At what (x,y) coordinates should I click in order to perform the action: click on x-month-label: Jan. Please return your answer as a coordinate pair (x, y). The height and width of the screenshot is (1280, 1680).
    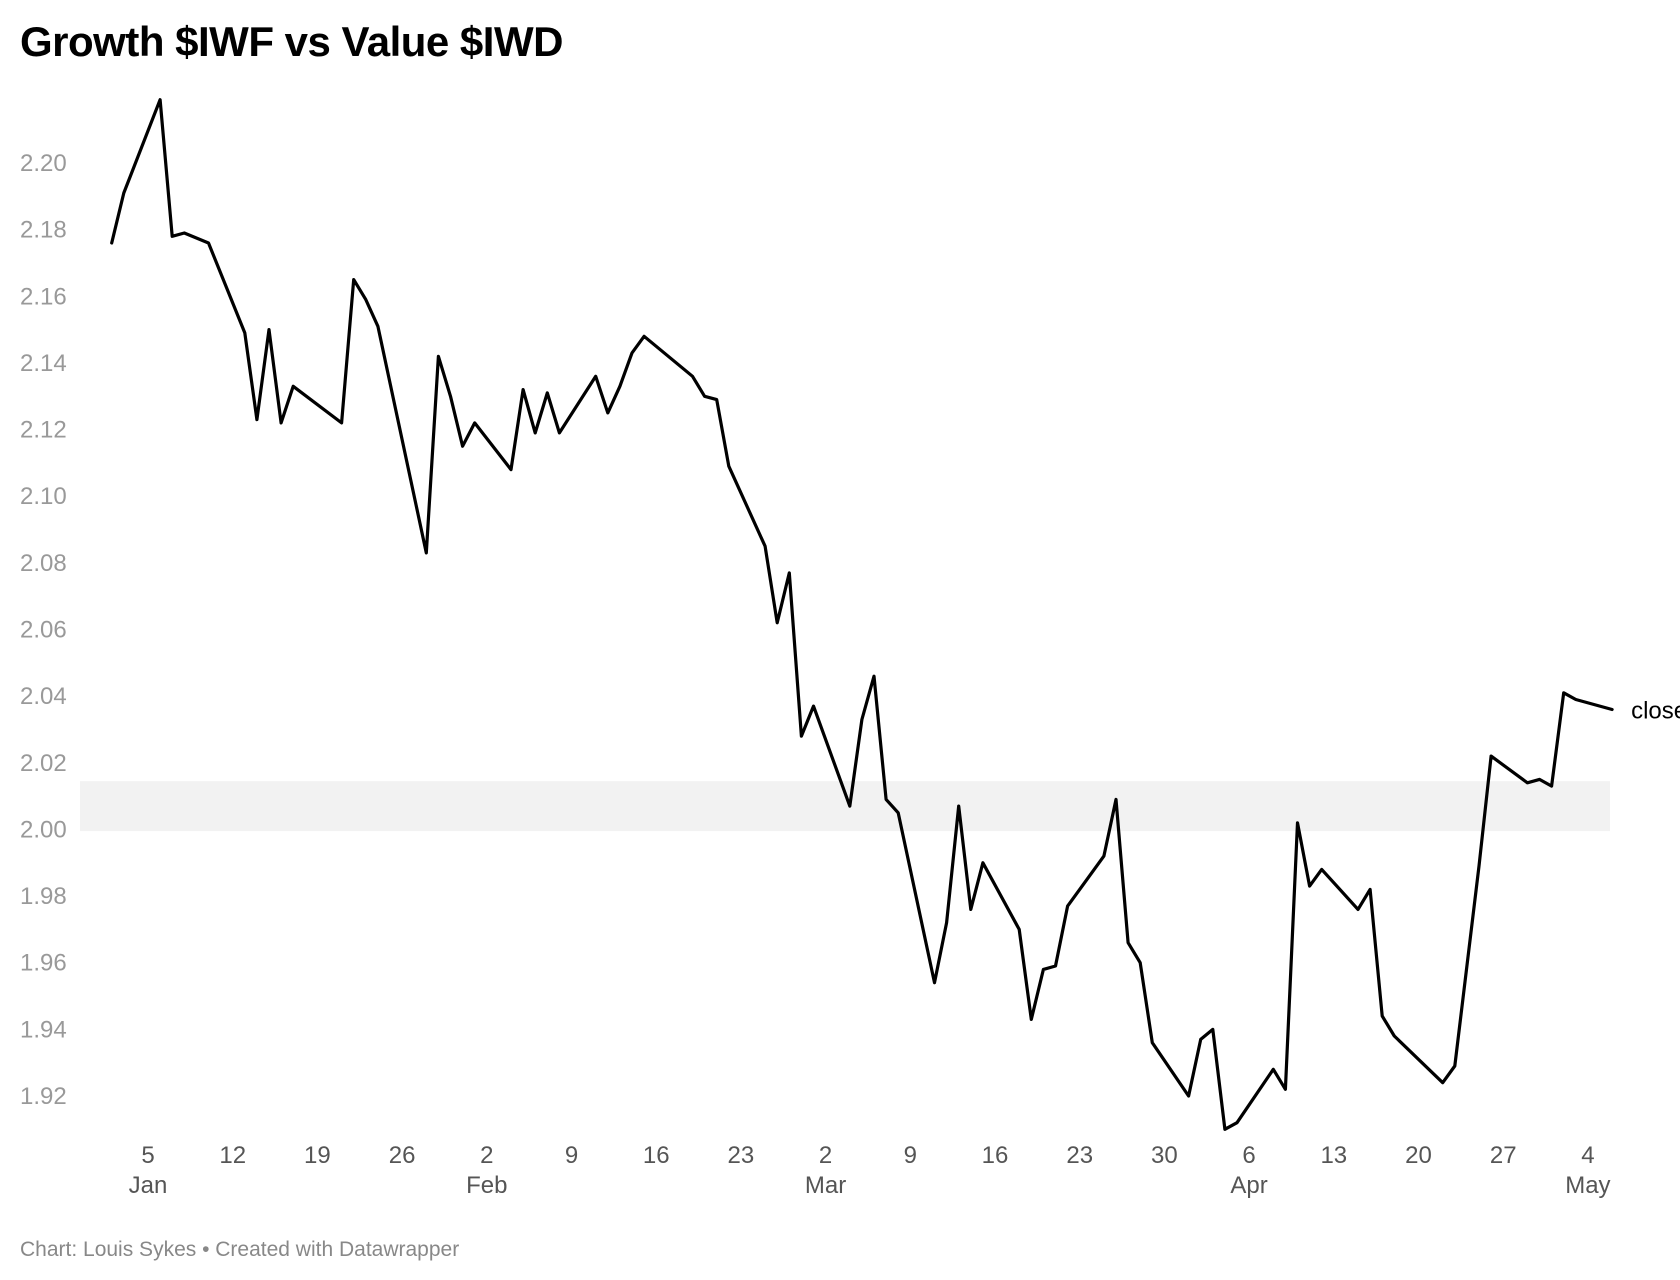
    Looking at the image, I should click on (148, 1185).